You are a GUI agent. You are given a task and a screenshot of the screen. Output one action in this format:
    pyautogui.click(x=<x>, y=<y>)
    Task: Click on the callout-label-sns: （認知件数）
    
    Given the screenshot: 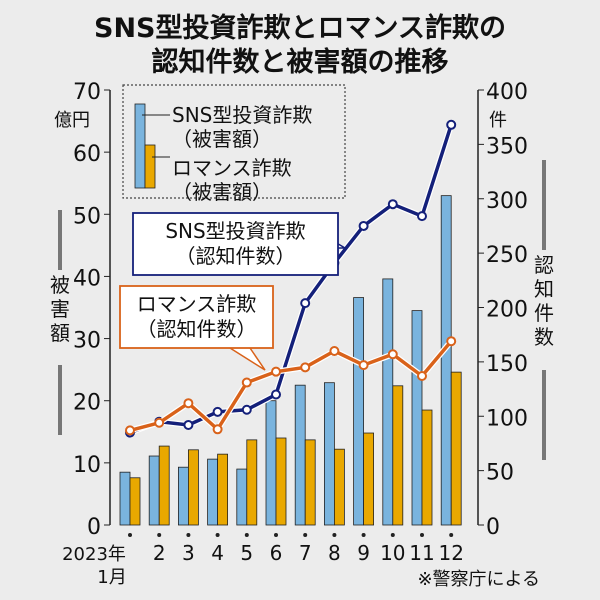 What is the action you would take?
    pyautogui.click(x=236, y=256)
    